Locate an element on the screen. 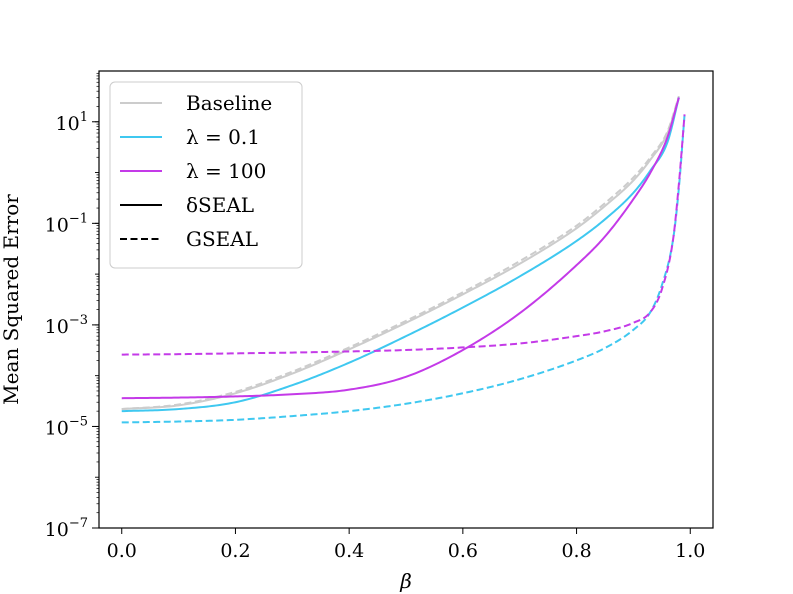 This screenshot has width=793, height=594. x-axis-label: β is located at coordinates (405, 581).